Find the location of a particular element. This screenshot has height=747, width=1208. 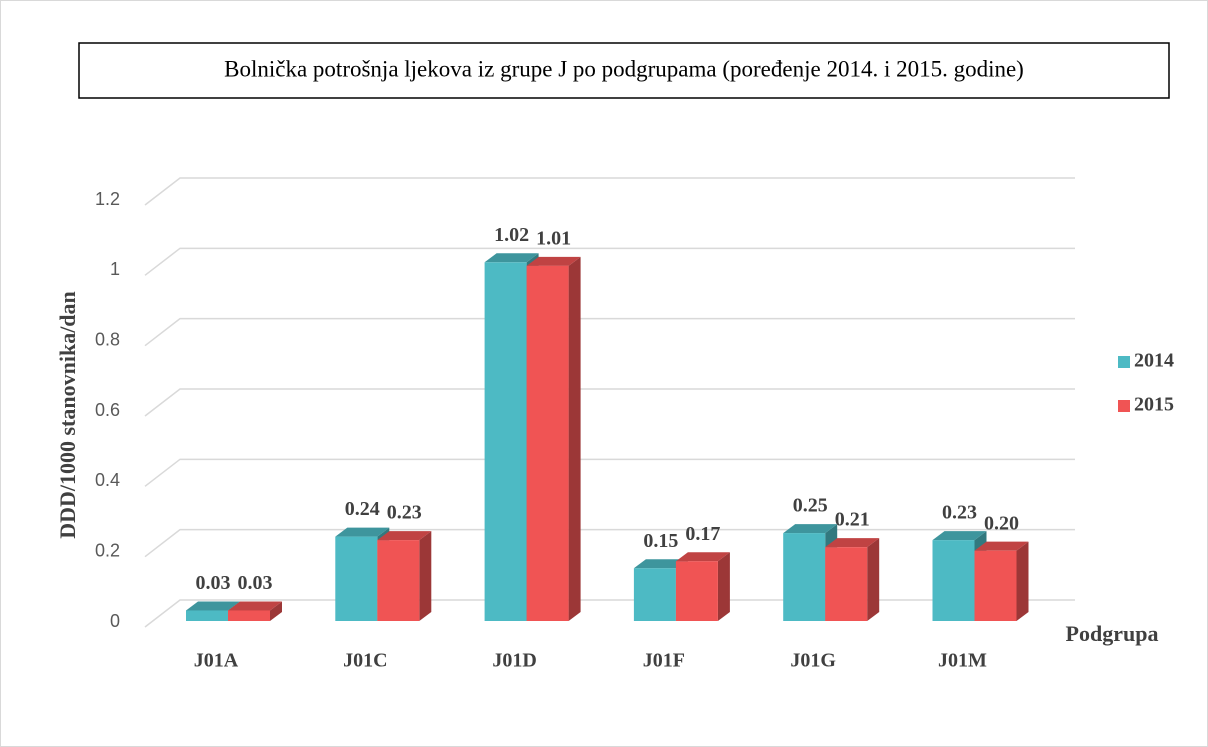

y-tick-label: 1.2 is located at coordinates (107, 199).